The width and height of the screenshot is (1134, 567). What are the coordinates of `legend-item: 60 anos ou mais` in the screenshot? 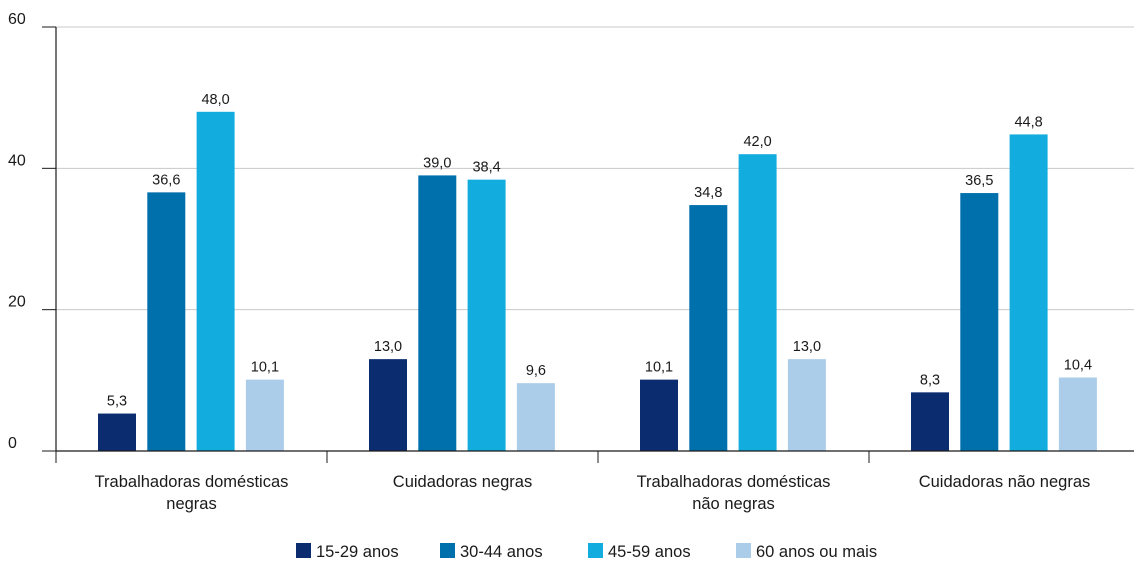 It's located at (806, 552).